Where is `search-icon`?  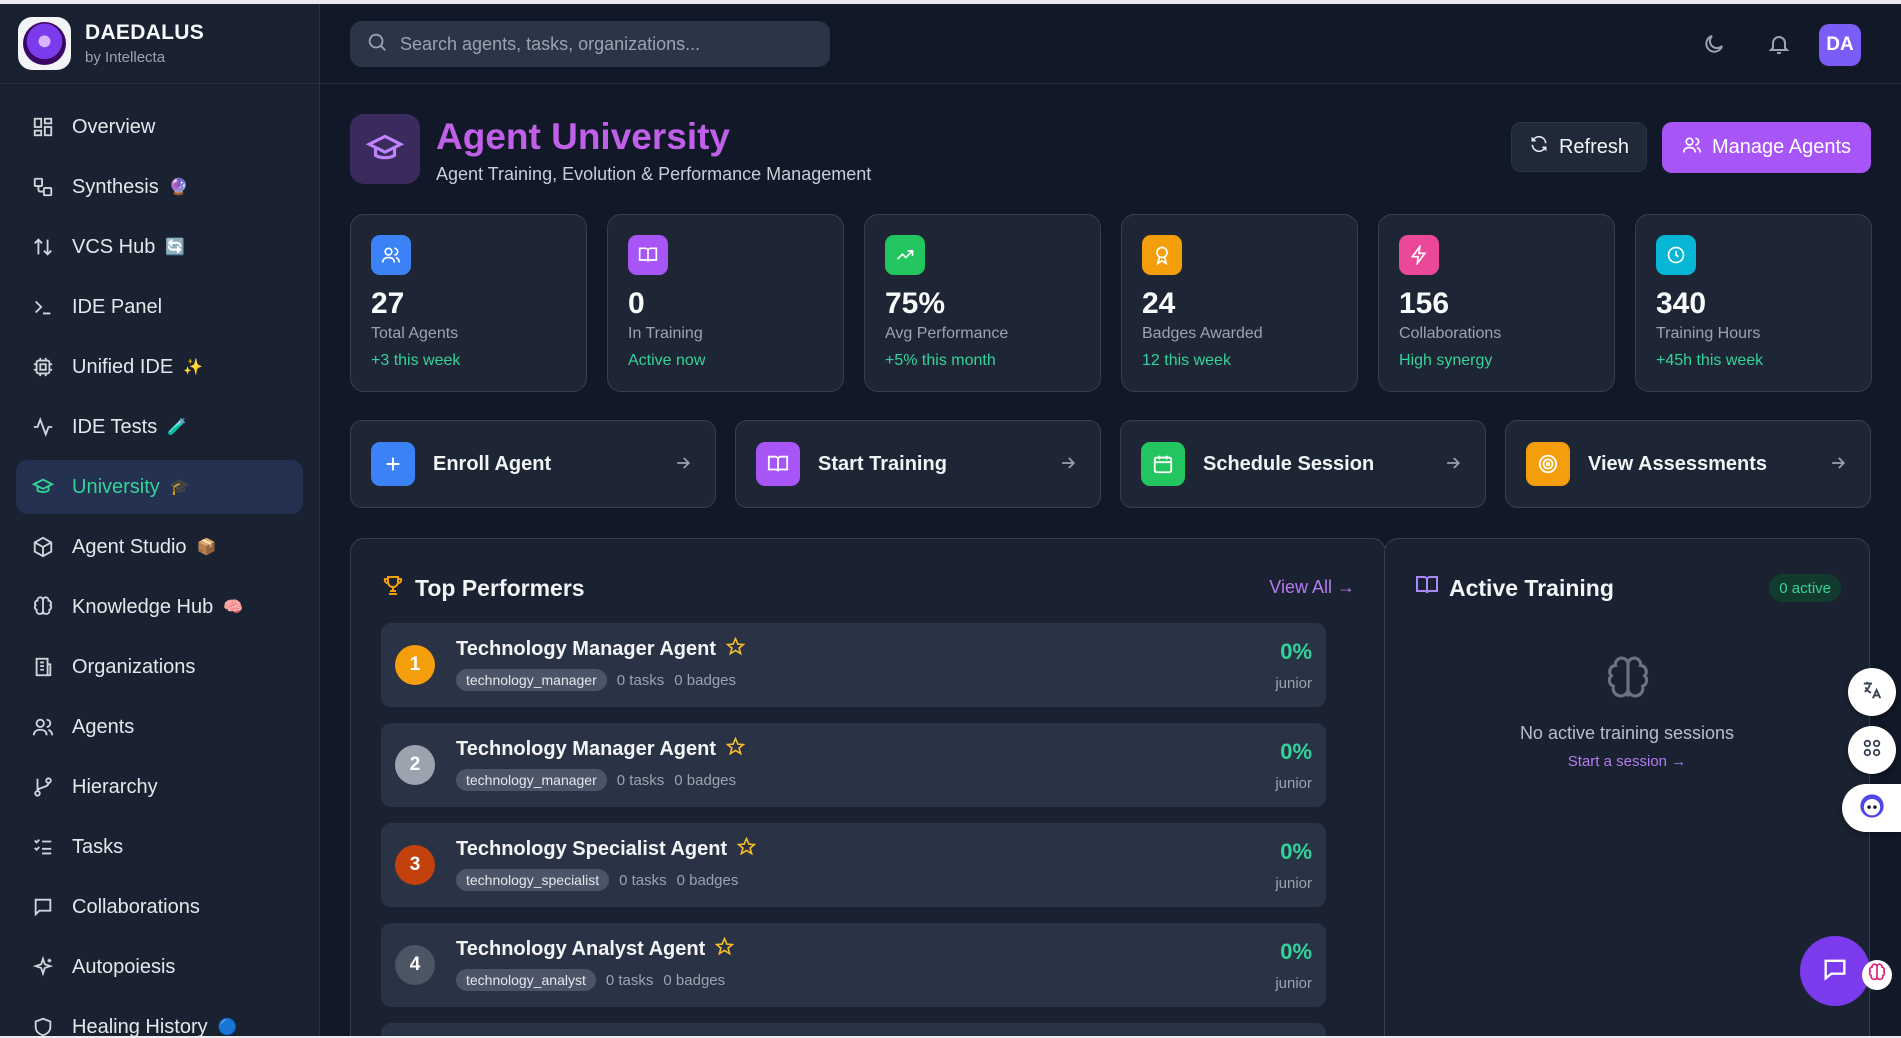
search-icon is located at coordinates (377, 44).